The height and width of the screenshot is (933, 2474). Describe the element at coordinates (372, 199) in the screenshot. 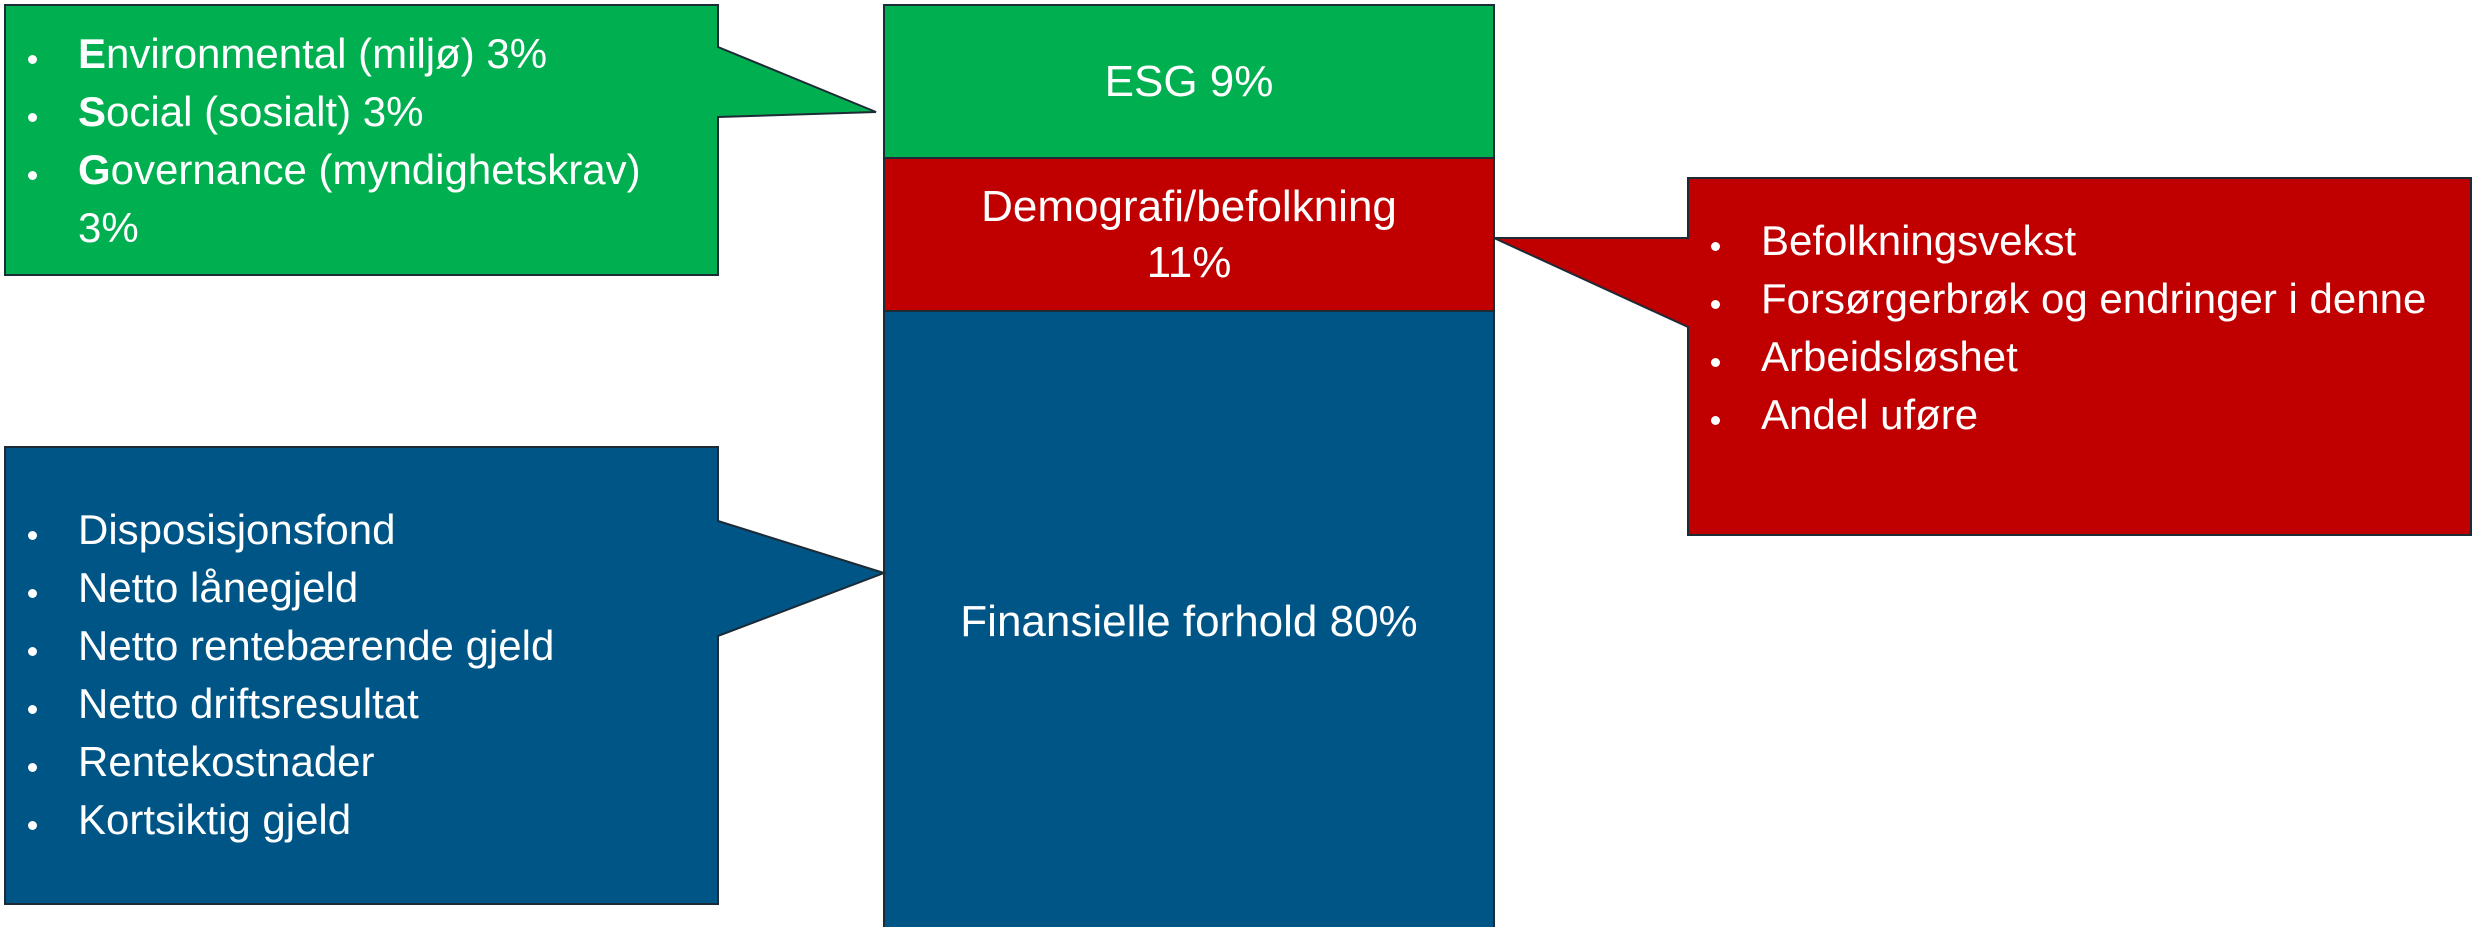

I see `bullet-item: Governance (myndighetskrav) 3%` at that location.